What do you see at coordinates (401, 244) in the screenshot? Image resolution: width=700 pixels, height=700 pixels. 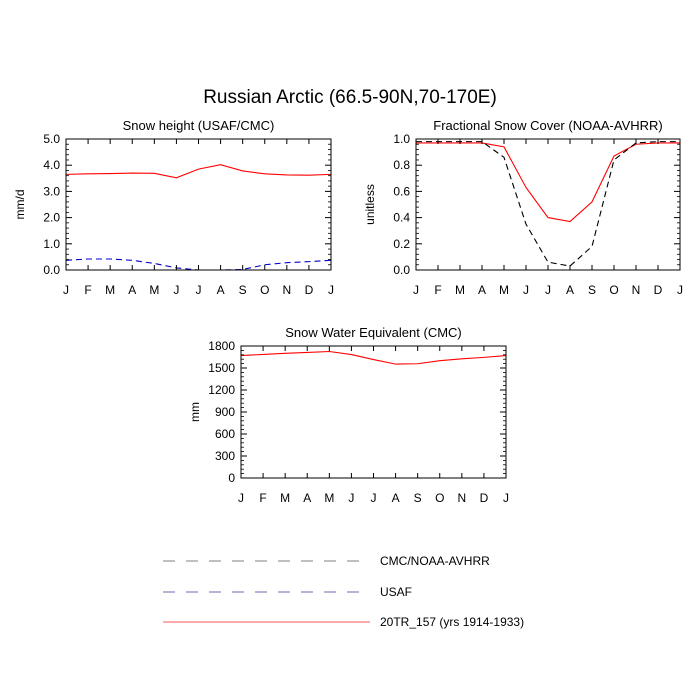 I see `y-tick-label: 0.2` at bounding box center [401, 244].